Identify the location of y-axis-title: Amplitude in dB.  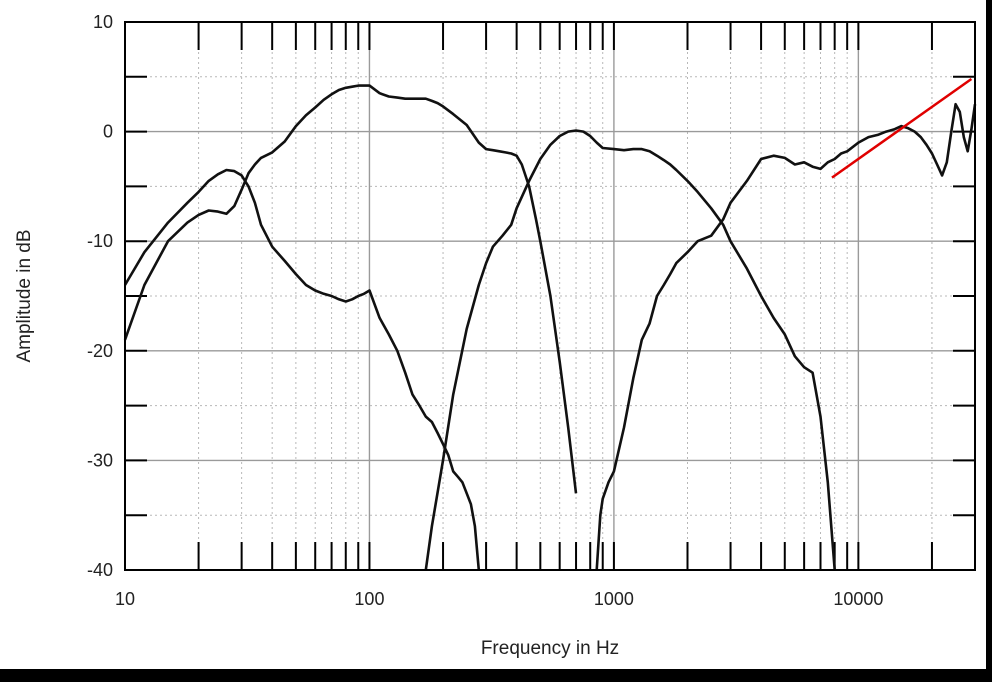
(24, 295).